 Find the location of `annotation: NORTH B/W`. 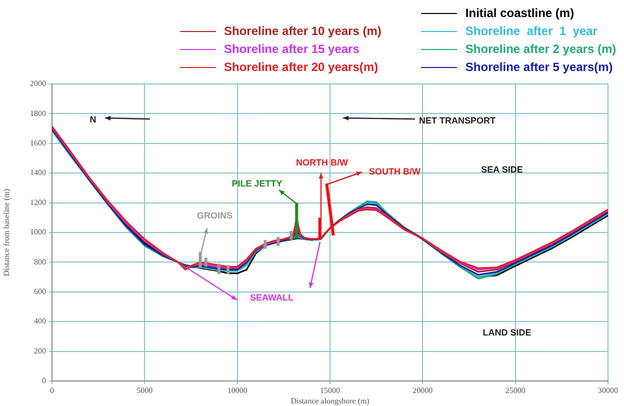

annotation: NORTH B/W is located at coordinates (322, 162).